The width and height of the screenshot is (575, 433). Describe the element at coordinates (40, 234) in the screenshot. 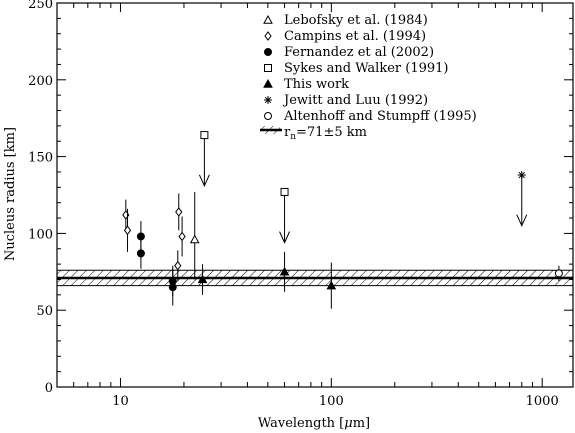

I see `y-tick-label: 100` at that location.